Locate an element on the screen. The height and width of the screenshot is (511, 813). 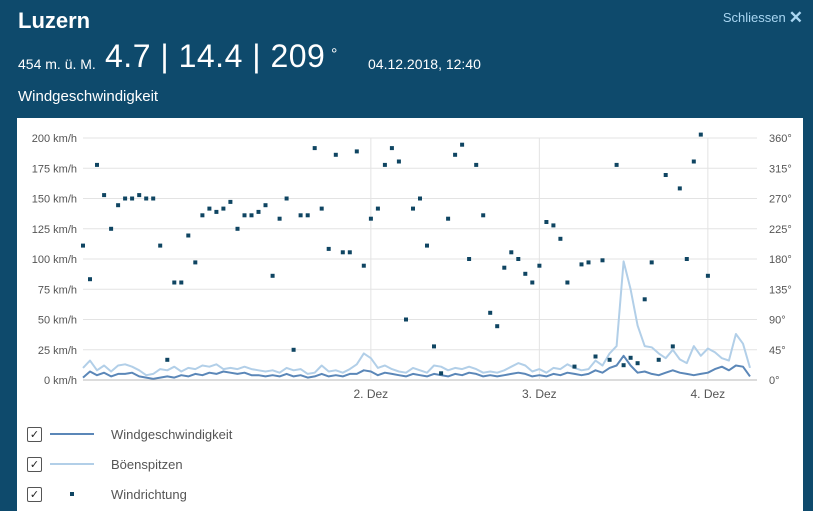
y2-tick-label: 225° is located at coordinates (780, 230).